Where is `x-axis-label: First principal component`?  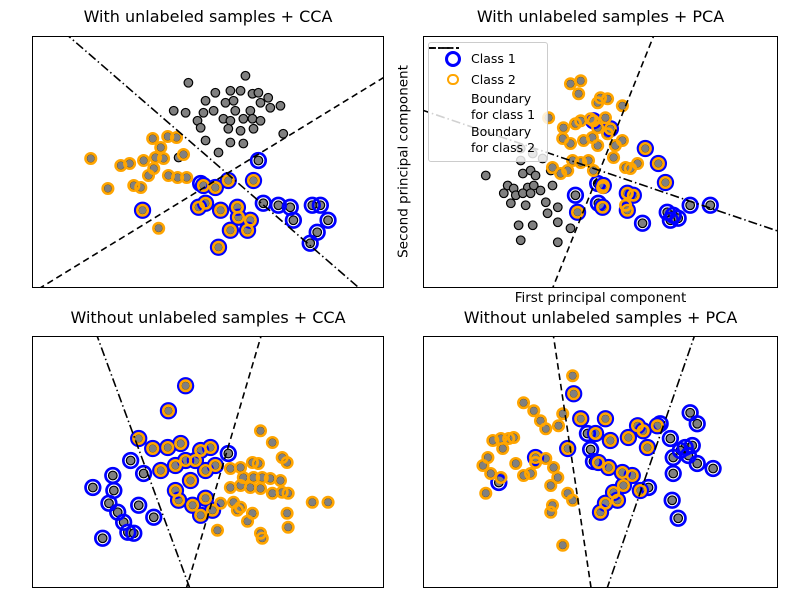
x-axis-label: First principal component is located at coordinates (600, 298).